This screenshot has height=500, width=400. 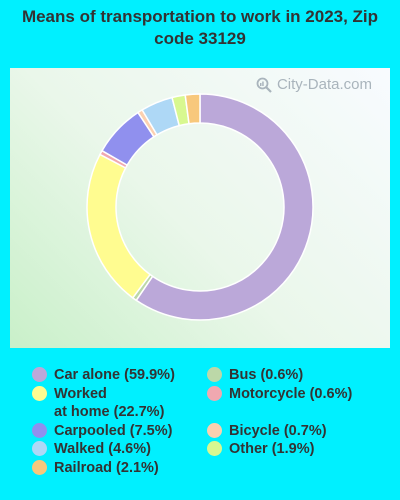 What do you see at coordinates (297, 394) in the screenshot?
I see `legend-item-motorcycle: Motorcycle (0.6%)` at bounding box center [297, 394].